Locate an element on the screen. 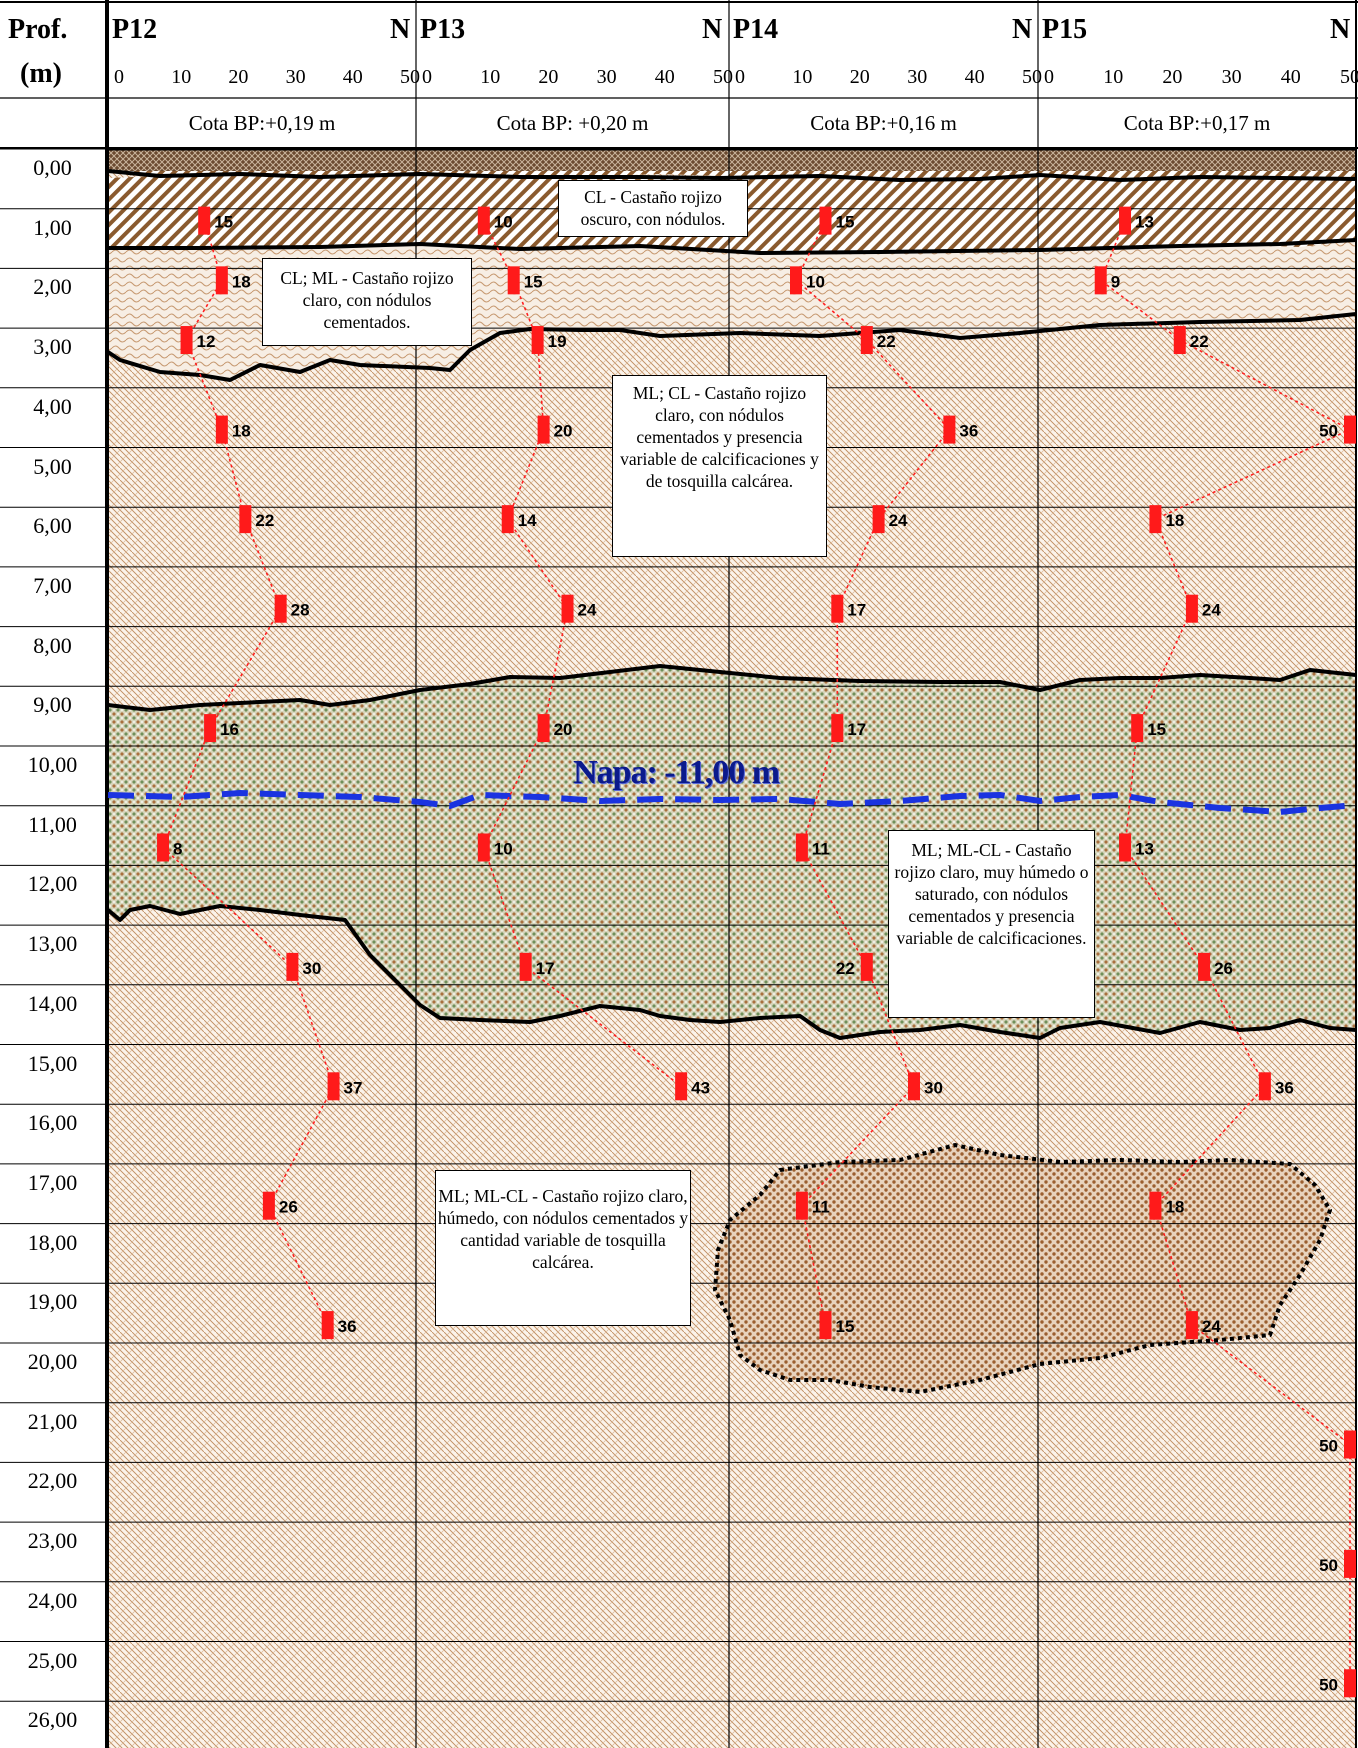 This screenshot has width=1358, height=1748. spt-value-label: 36 is located at coordinates (968, 431).